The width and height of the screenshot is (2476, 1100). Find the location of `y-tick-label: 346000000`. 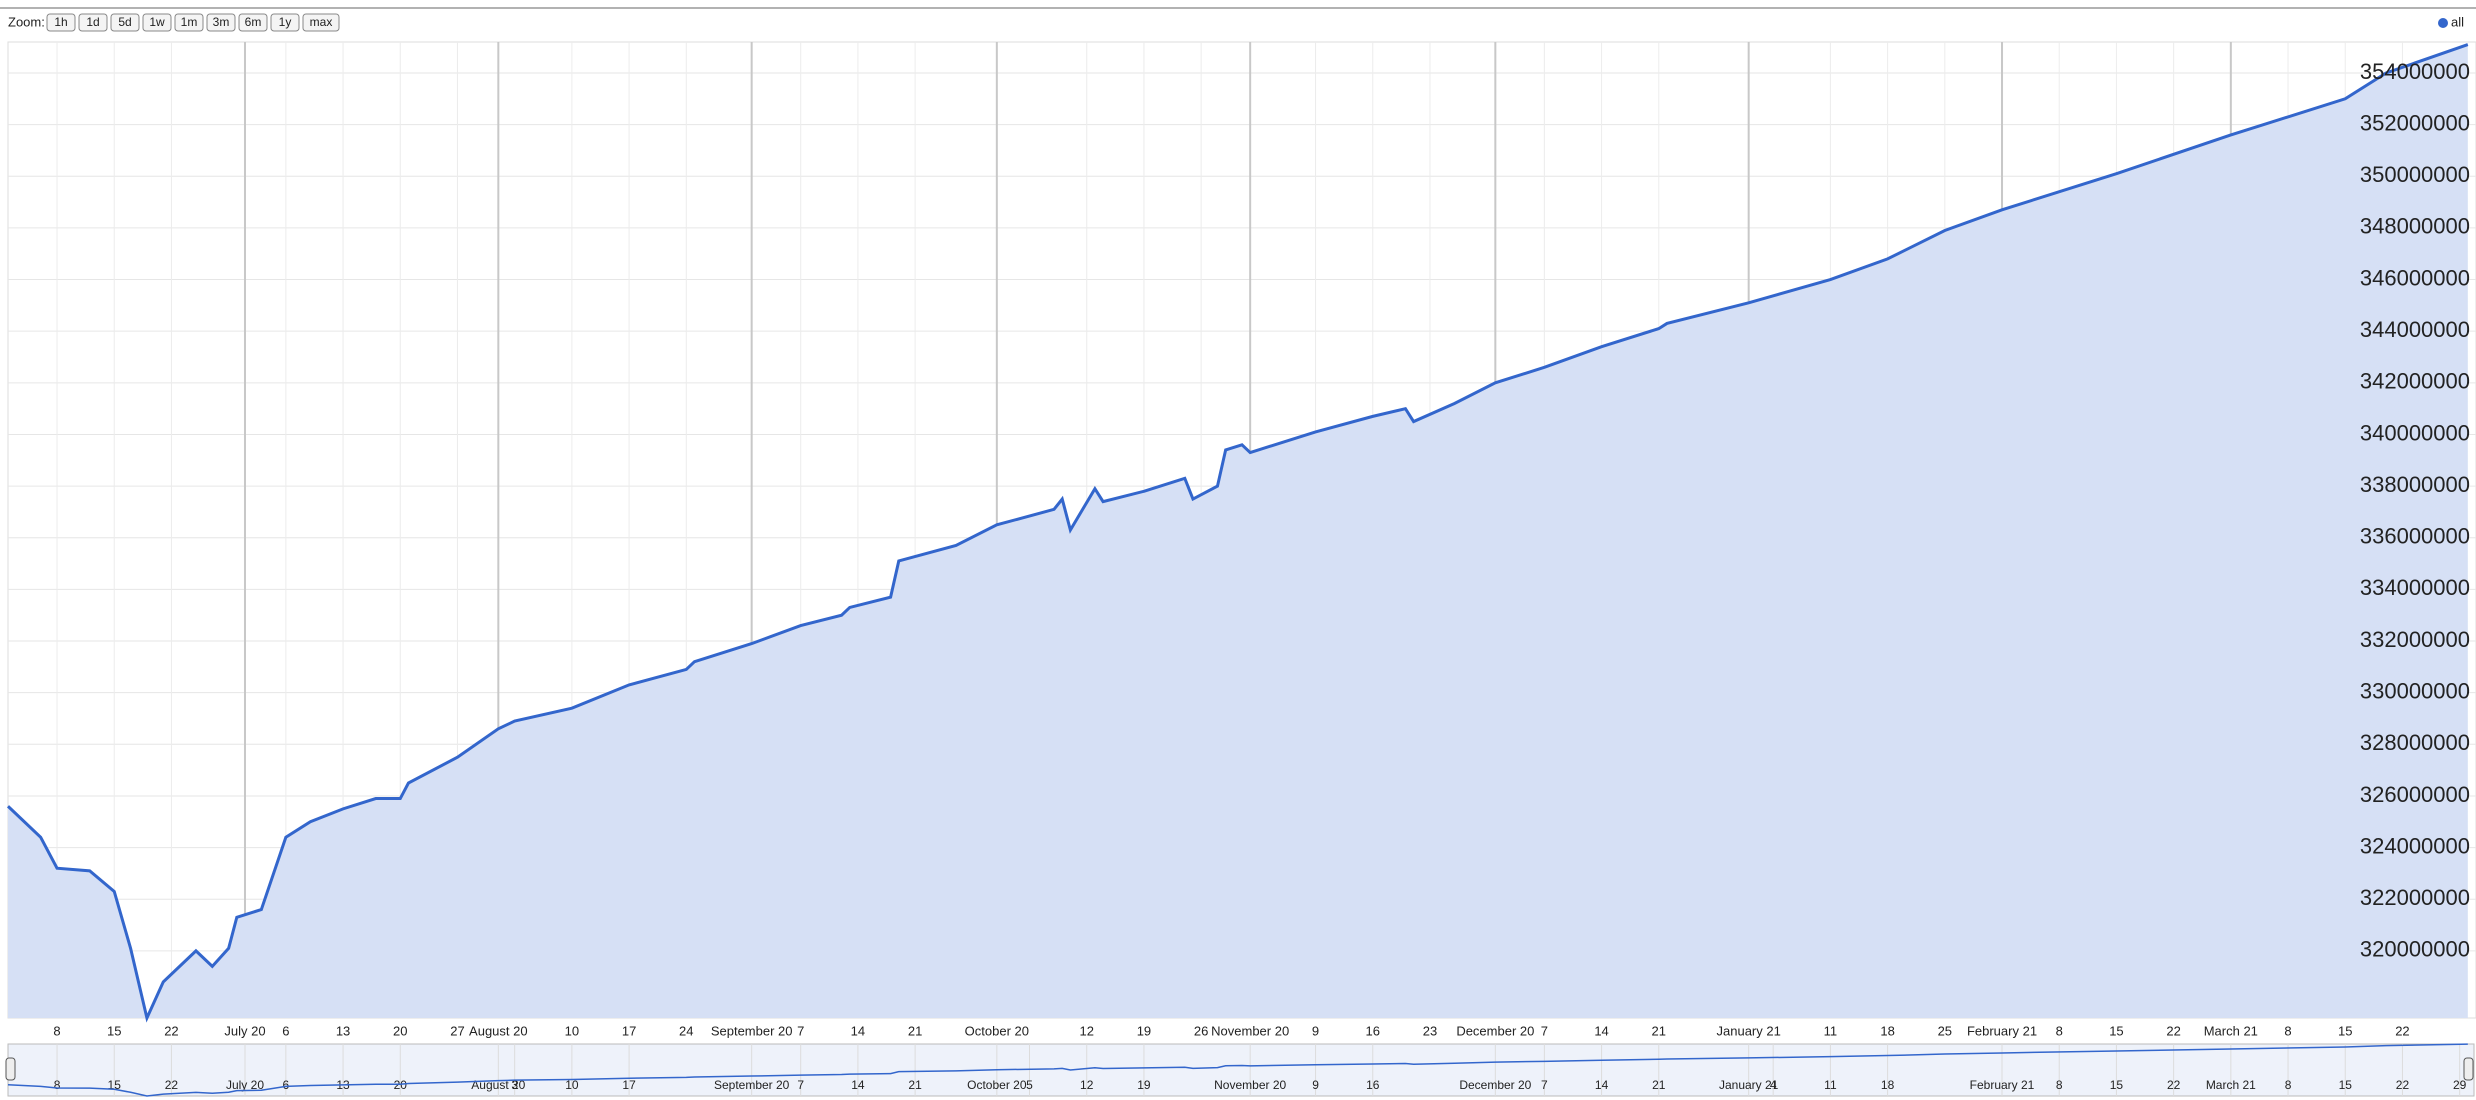

y-tick-label: 346000000 is located at coordinates (2415, 277).